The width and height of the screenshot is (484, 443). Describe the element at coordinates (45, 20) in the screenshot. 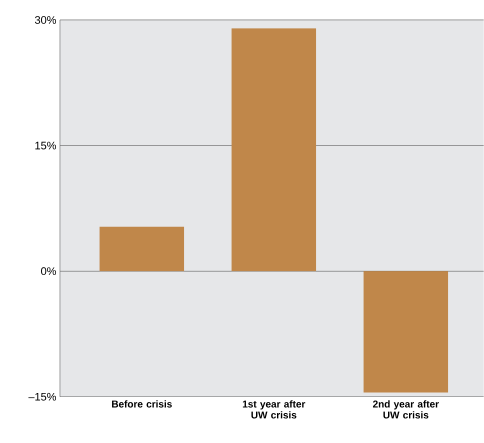

I see `y-tick-label: 30%` at that location.